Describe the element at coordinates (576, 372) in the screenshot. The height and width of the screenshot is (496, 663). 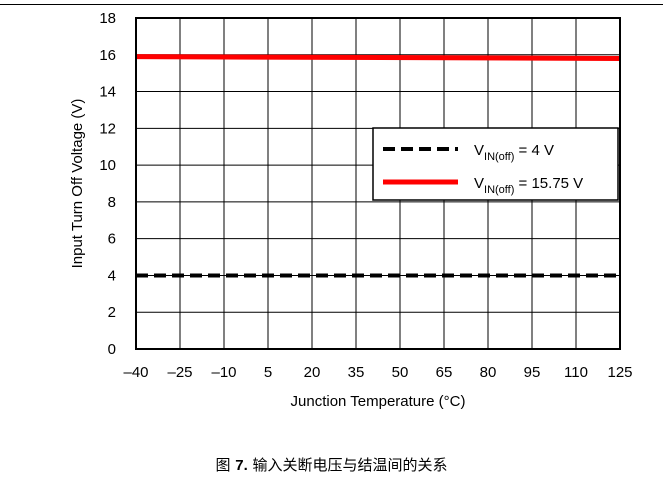
I see `x-tick-label: 110` at that location.